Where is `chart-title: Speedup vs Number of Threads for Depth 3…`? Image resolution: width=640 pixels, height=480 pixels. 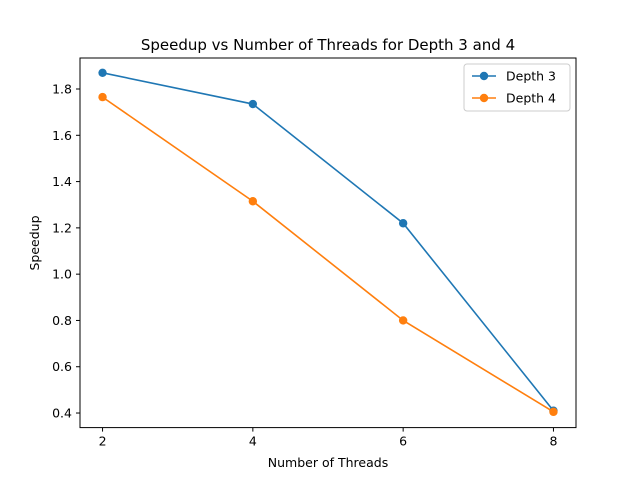
chart-title: Speedup vs Number of Threads for Depth 3… is located at coordinates (328, 45).